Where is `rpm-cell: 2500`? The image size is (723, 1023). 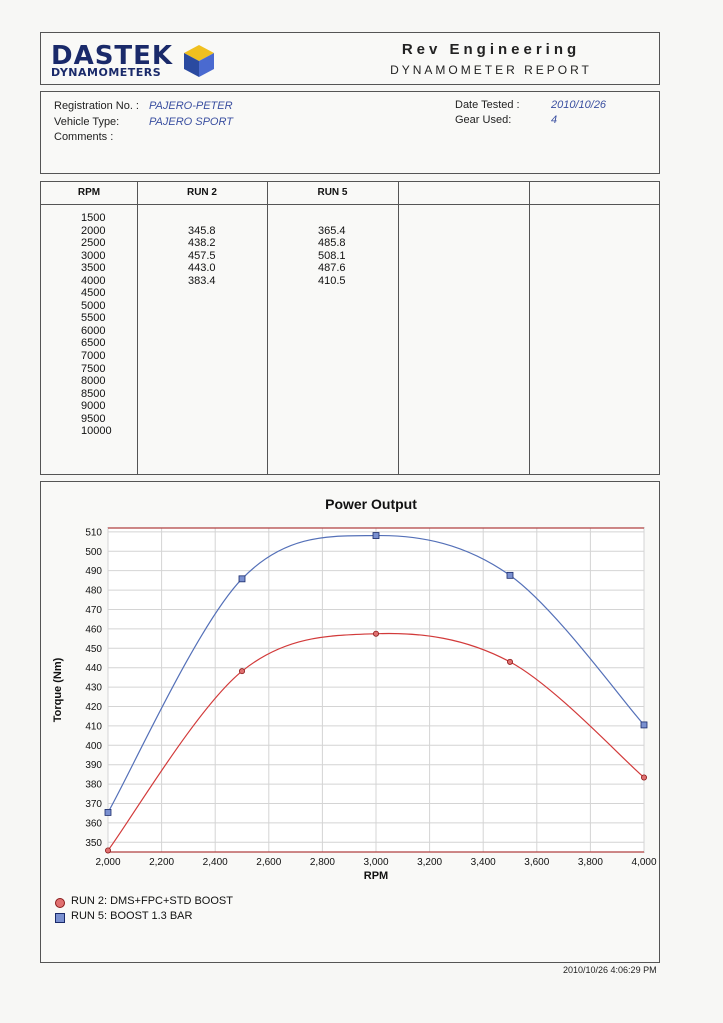
rpm-cell: 2500 is located at coordinates (93, 243).